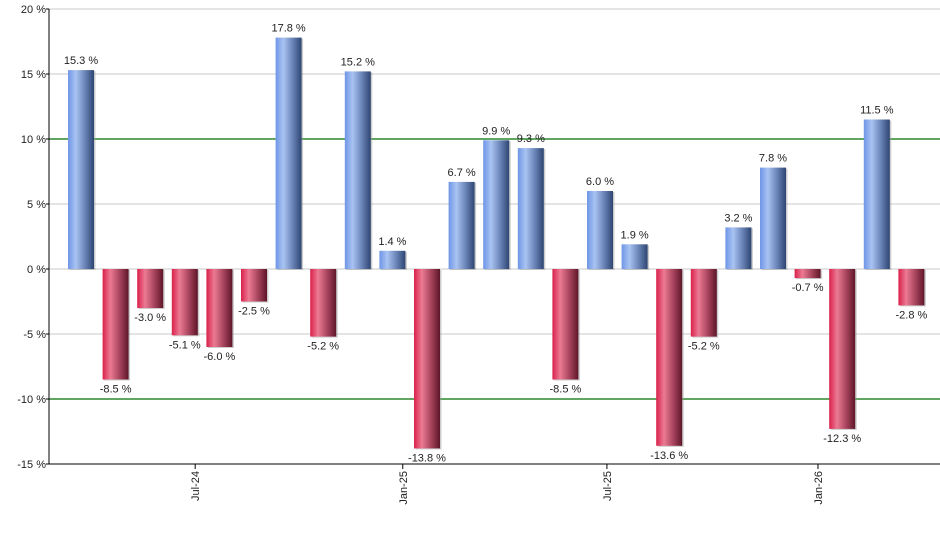 The width and height of the screenshot is (940, 550). Describe the element at coordinates (842, 439) in the screenshot. I see `bar-value-label: -12.3 %` at that location.